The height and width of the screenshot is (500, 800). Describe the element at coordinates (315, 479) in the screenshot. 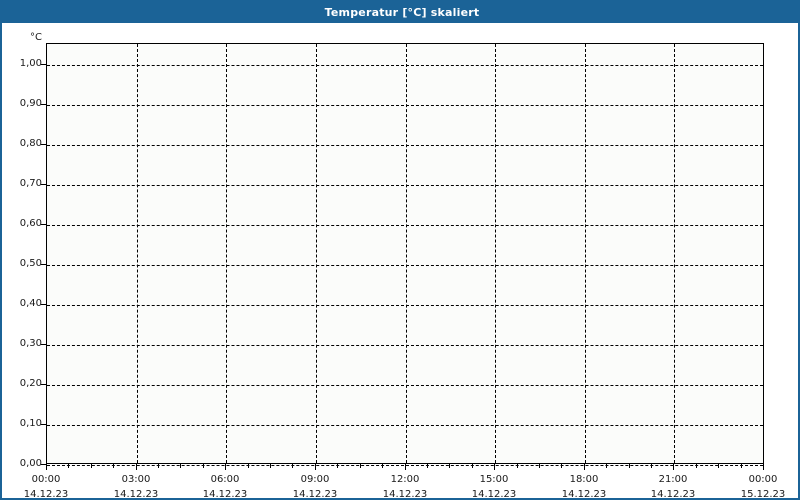

I see `x-tick-label-time: 09:00` at that location.